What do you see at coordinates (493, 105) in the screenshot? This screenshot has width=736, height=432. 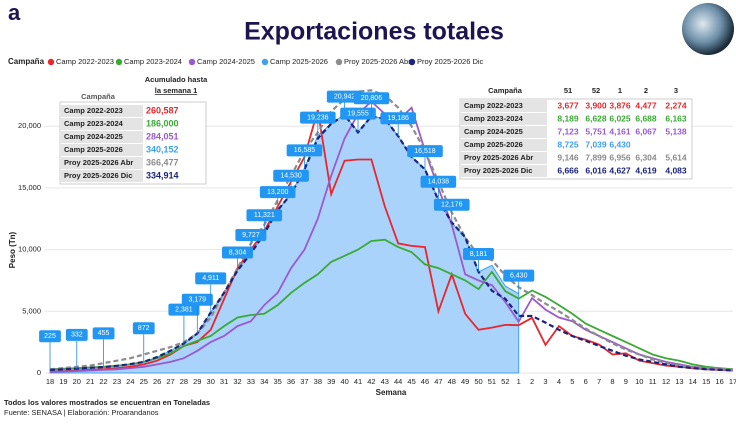 I see `table-cell: Camp 2022-2023` at bounding box center [493, 105].